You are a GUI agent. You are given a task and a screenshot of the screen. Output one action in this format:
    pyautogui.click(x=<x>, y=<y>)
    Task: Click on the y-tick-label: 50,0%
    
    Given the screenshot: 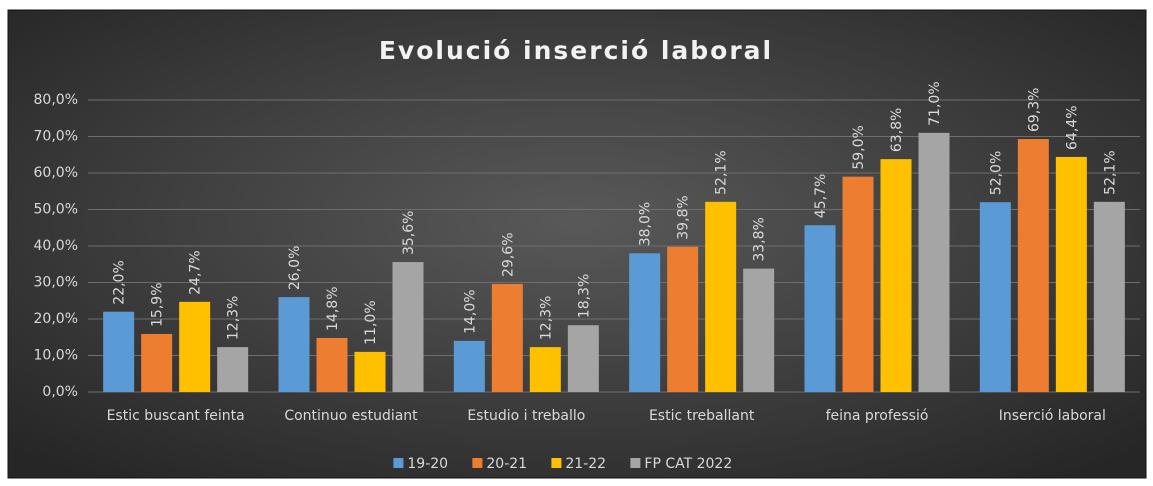 What is the action you would take?
    pyautogui.click(x=56, y=210)
    